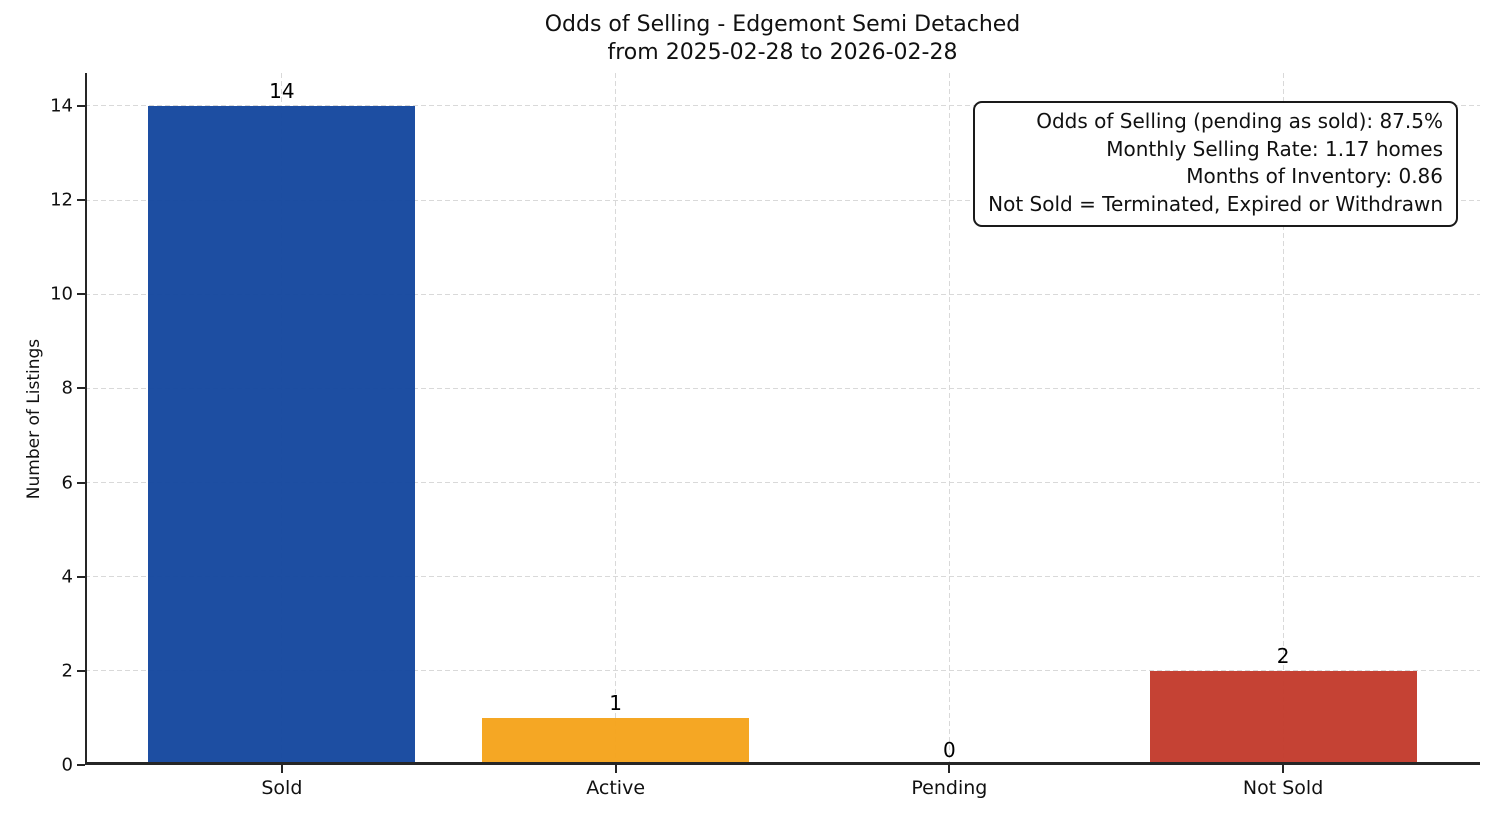  I want to click on stat-monthly-selling-rate: Monthly Selling Rate: 1.17 homes, so click(1274, 148).